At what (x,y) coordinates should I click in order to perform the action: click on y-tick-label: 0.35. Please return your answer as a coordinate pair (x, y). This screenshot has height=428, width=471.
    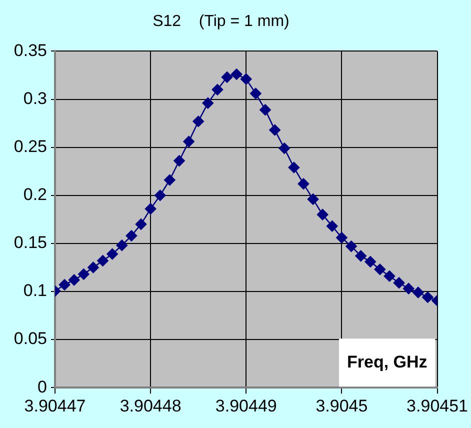
    Looking at the image, I should click on (30, 50).